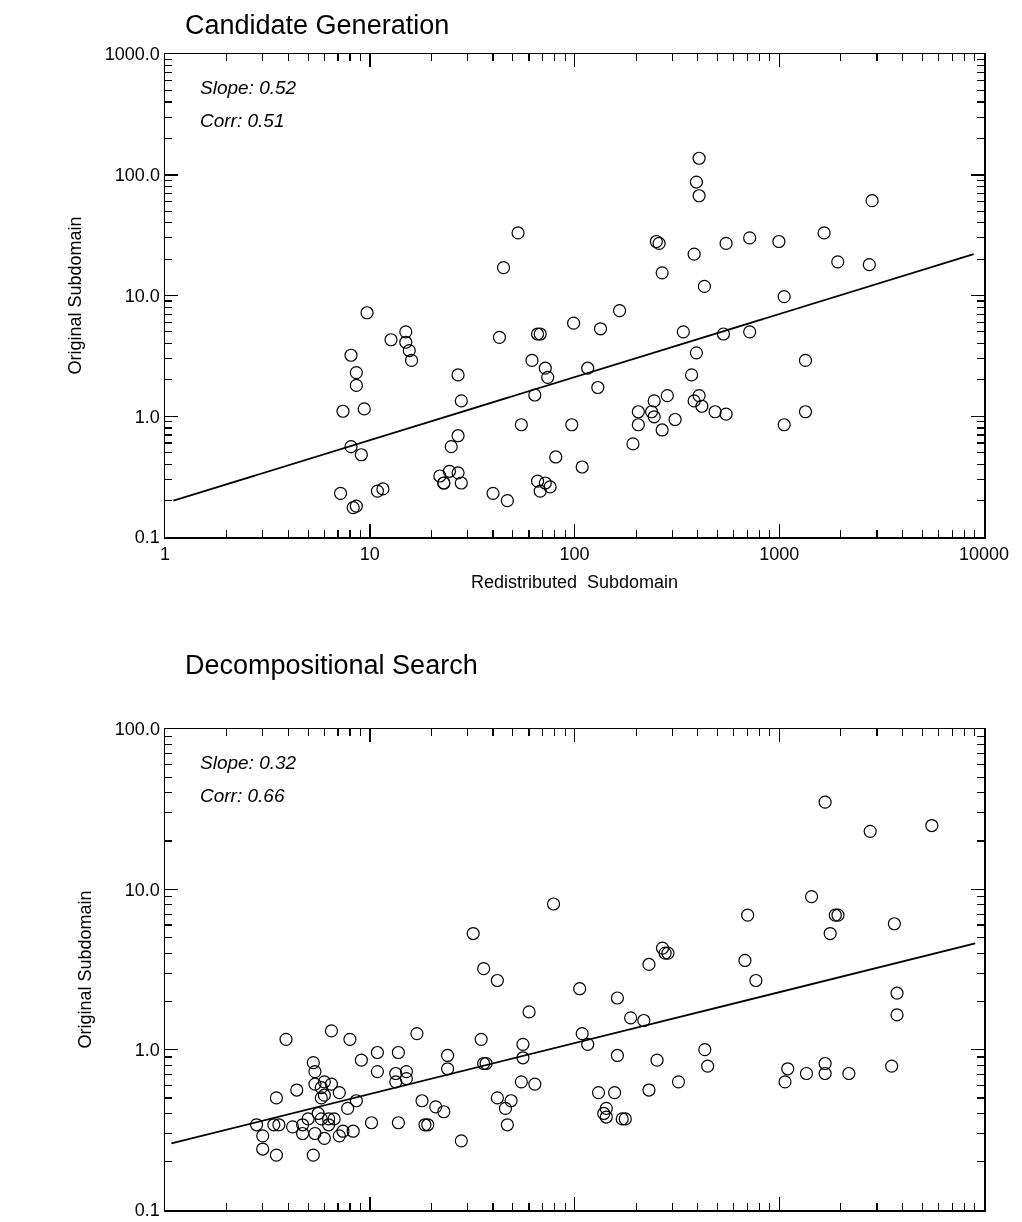 Image resolution: width=1022 pixels, height=1222 pixels. What do you see at coordinates (779, 554) in the screenshot?
I see `x-tick-label: 1000` at bounding box center [779, 554].